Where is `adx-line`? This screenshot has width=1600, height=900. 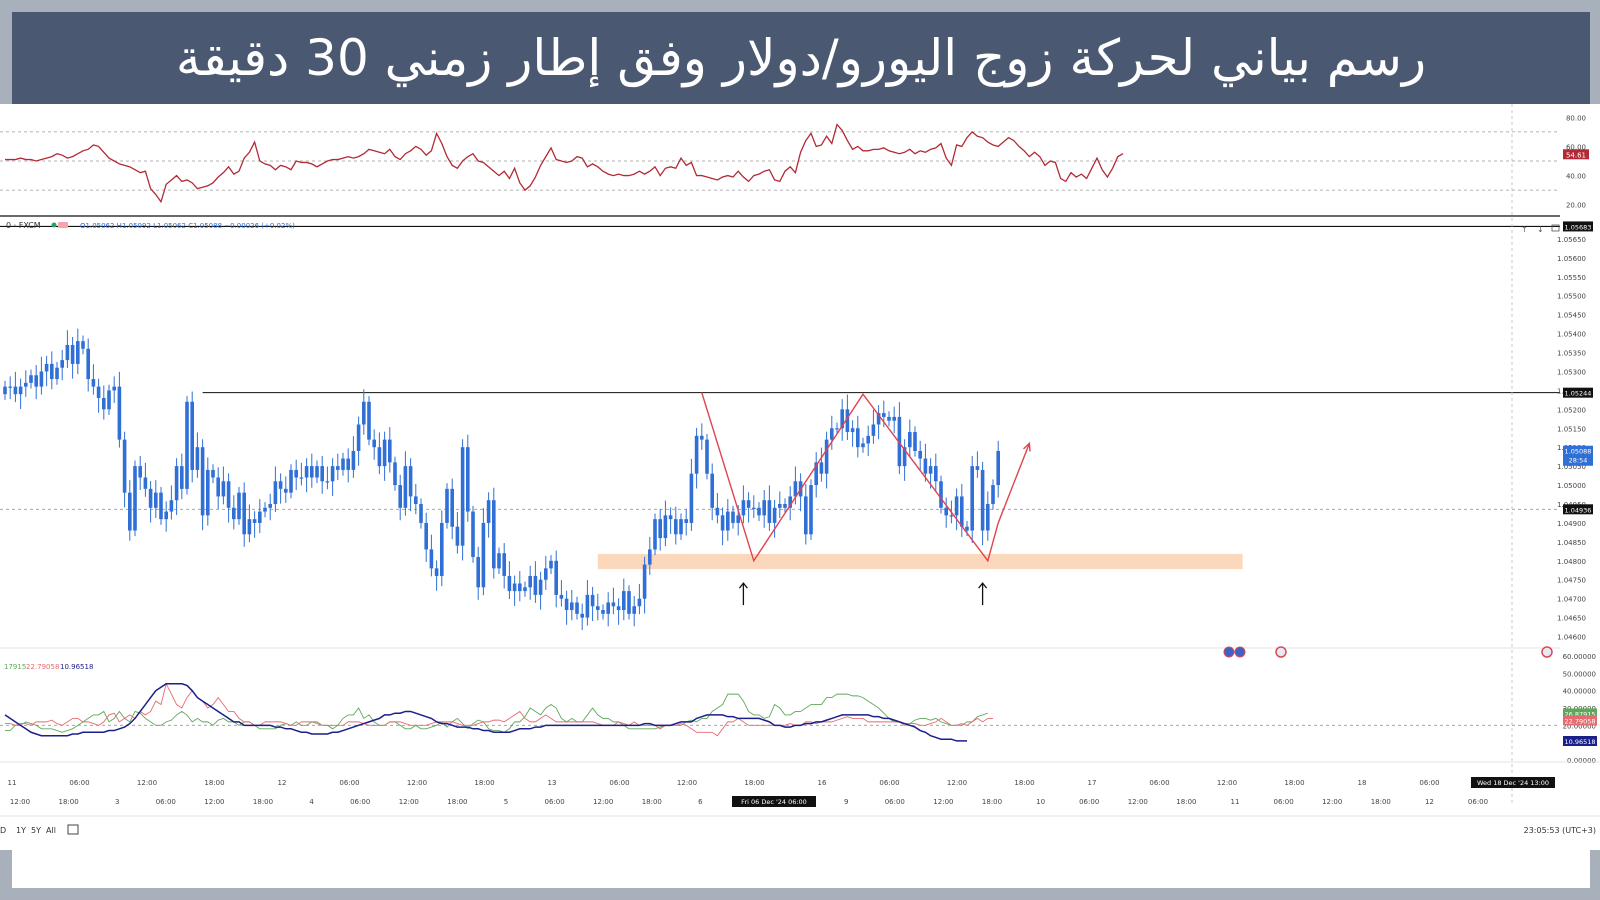 adx-line is located at coordinates (485, 712).